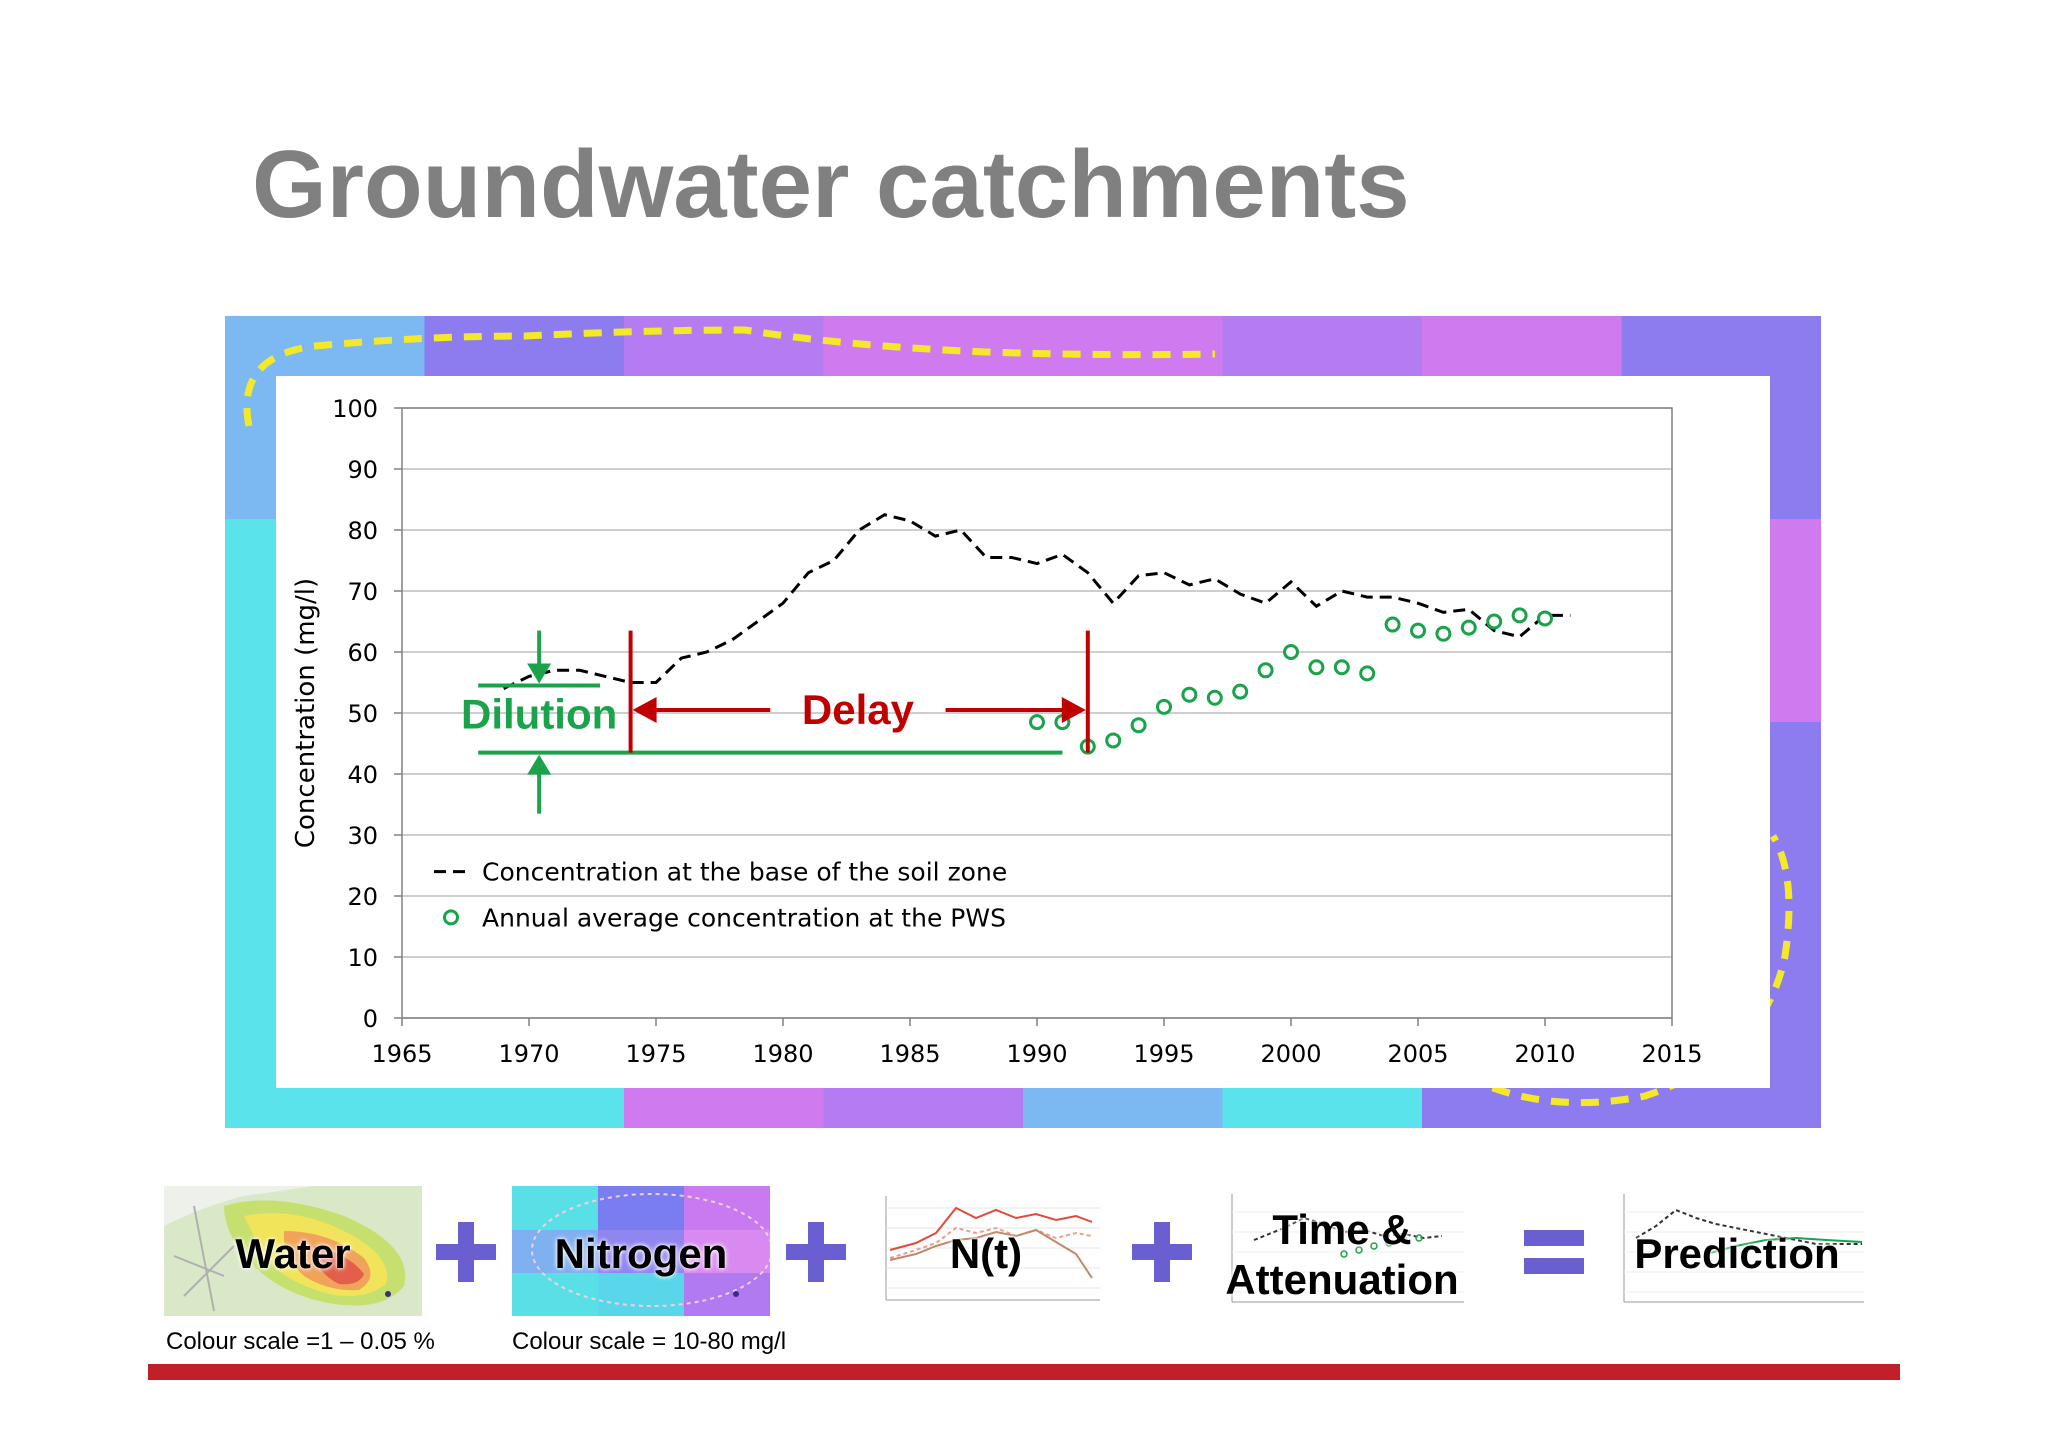 The width and height of the screenshot is (2048, 1447). I want to click on x-tick-label: 1995, so click(1163, 1054).